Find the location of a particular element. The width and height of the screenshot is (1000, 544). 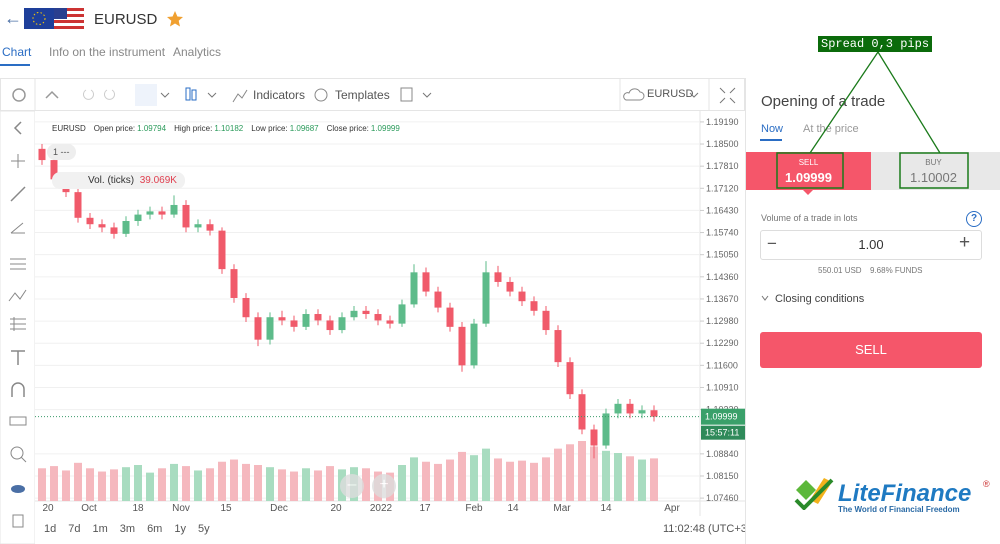

range-button: 3m is located at coordinates (127, 529).